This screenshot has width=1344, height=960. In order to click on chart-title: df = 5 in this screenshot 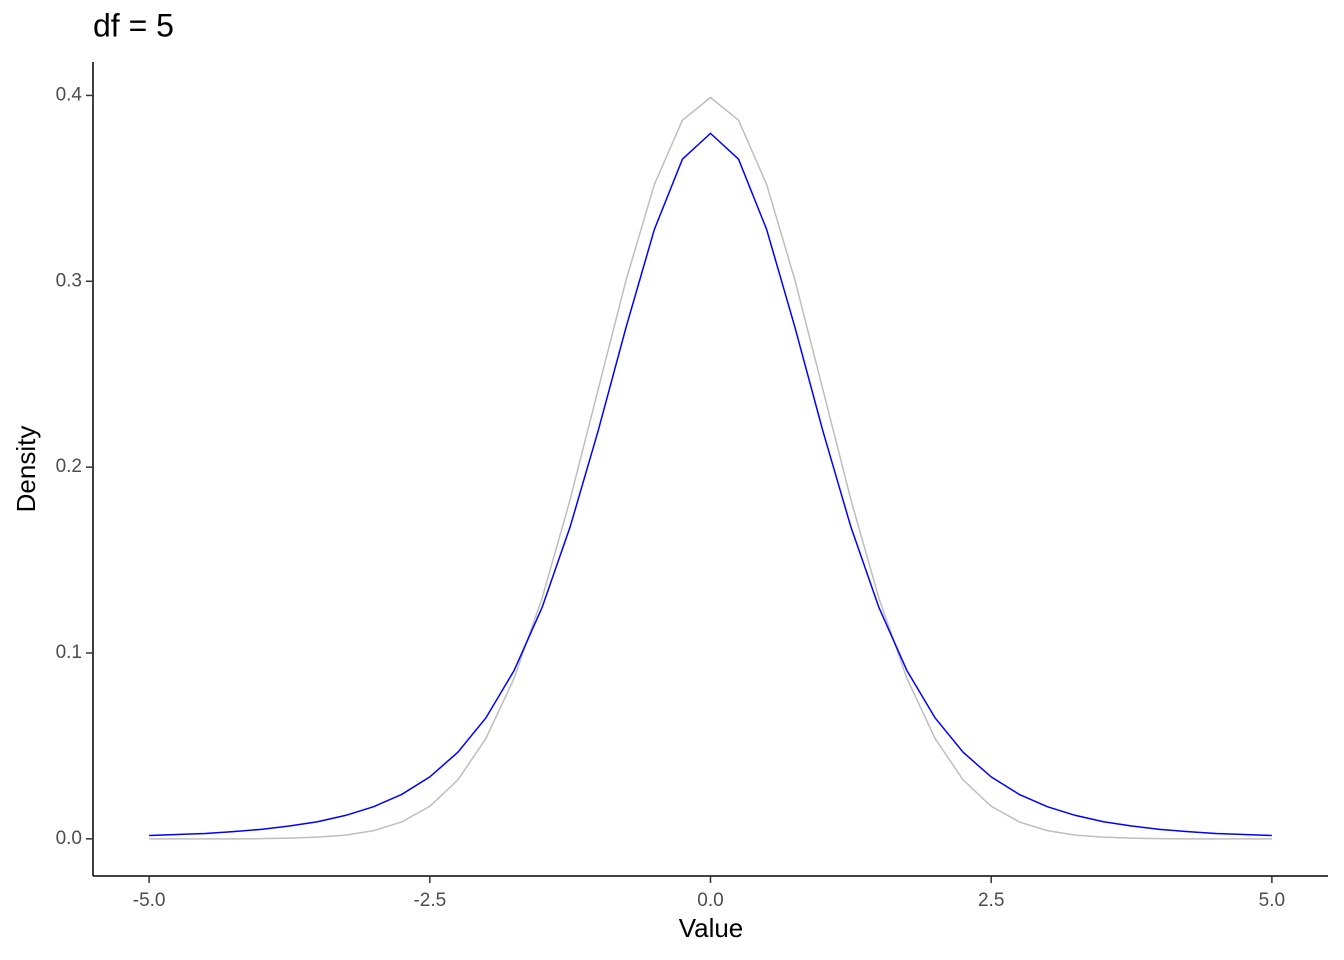, I will do `click(133, 25)`.